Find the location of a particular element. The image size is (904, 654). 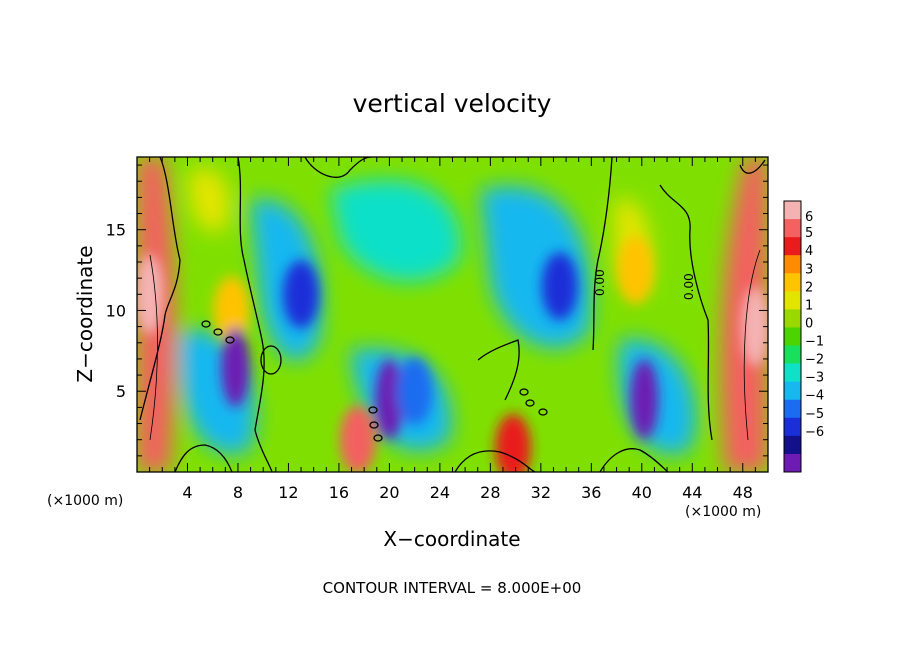

x-tick-label: 24 is located at coordinates (440, 492).